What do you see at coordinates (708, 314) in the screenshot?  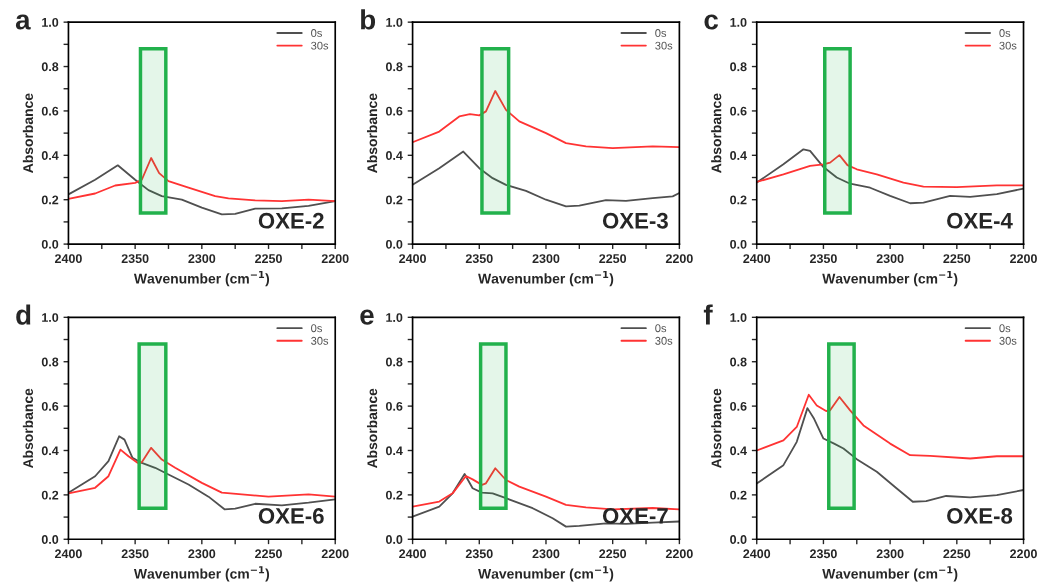 I see `chart-title: f` at bounding box center [708, 314].